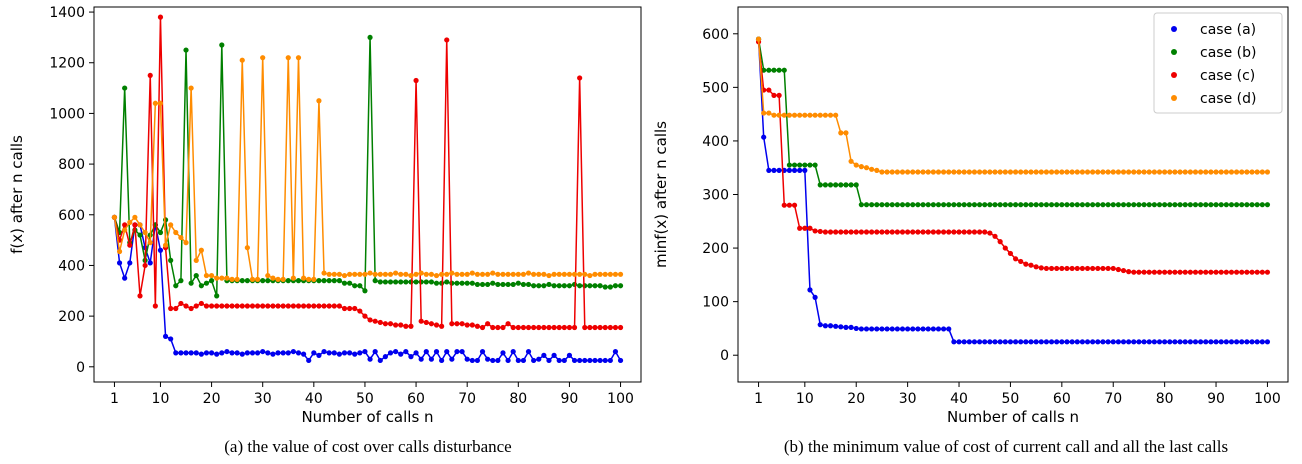 This screenshot has width=1302, height=464. Describe the element at coordinates (1216, 399) in the screenshot. I see `x-tick-label: 90` at that location.